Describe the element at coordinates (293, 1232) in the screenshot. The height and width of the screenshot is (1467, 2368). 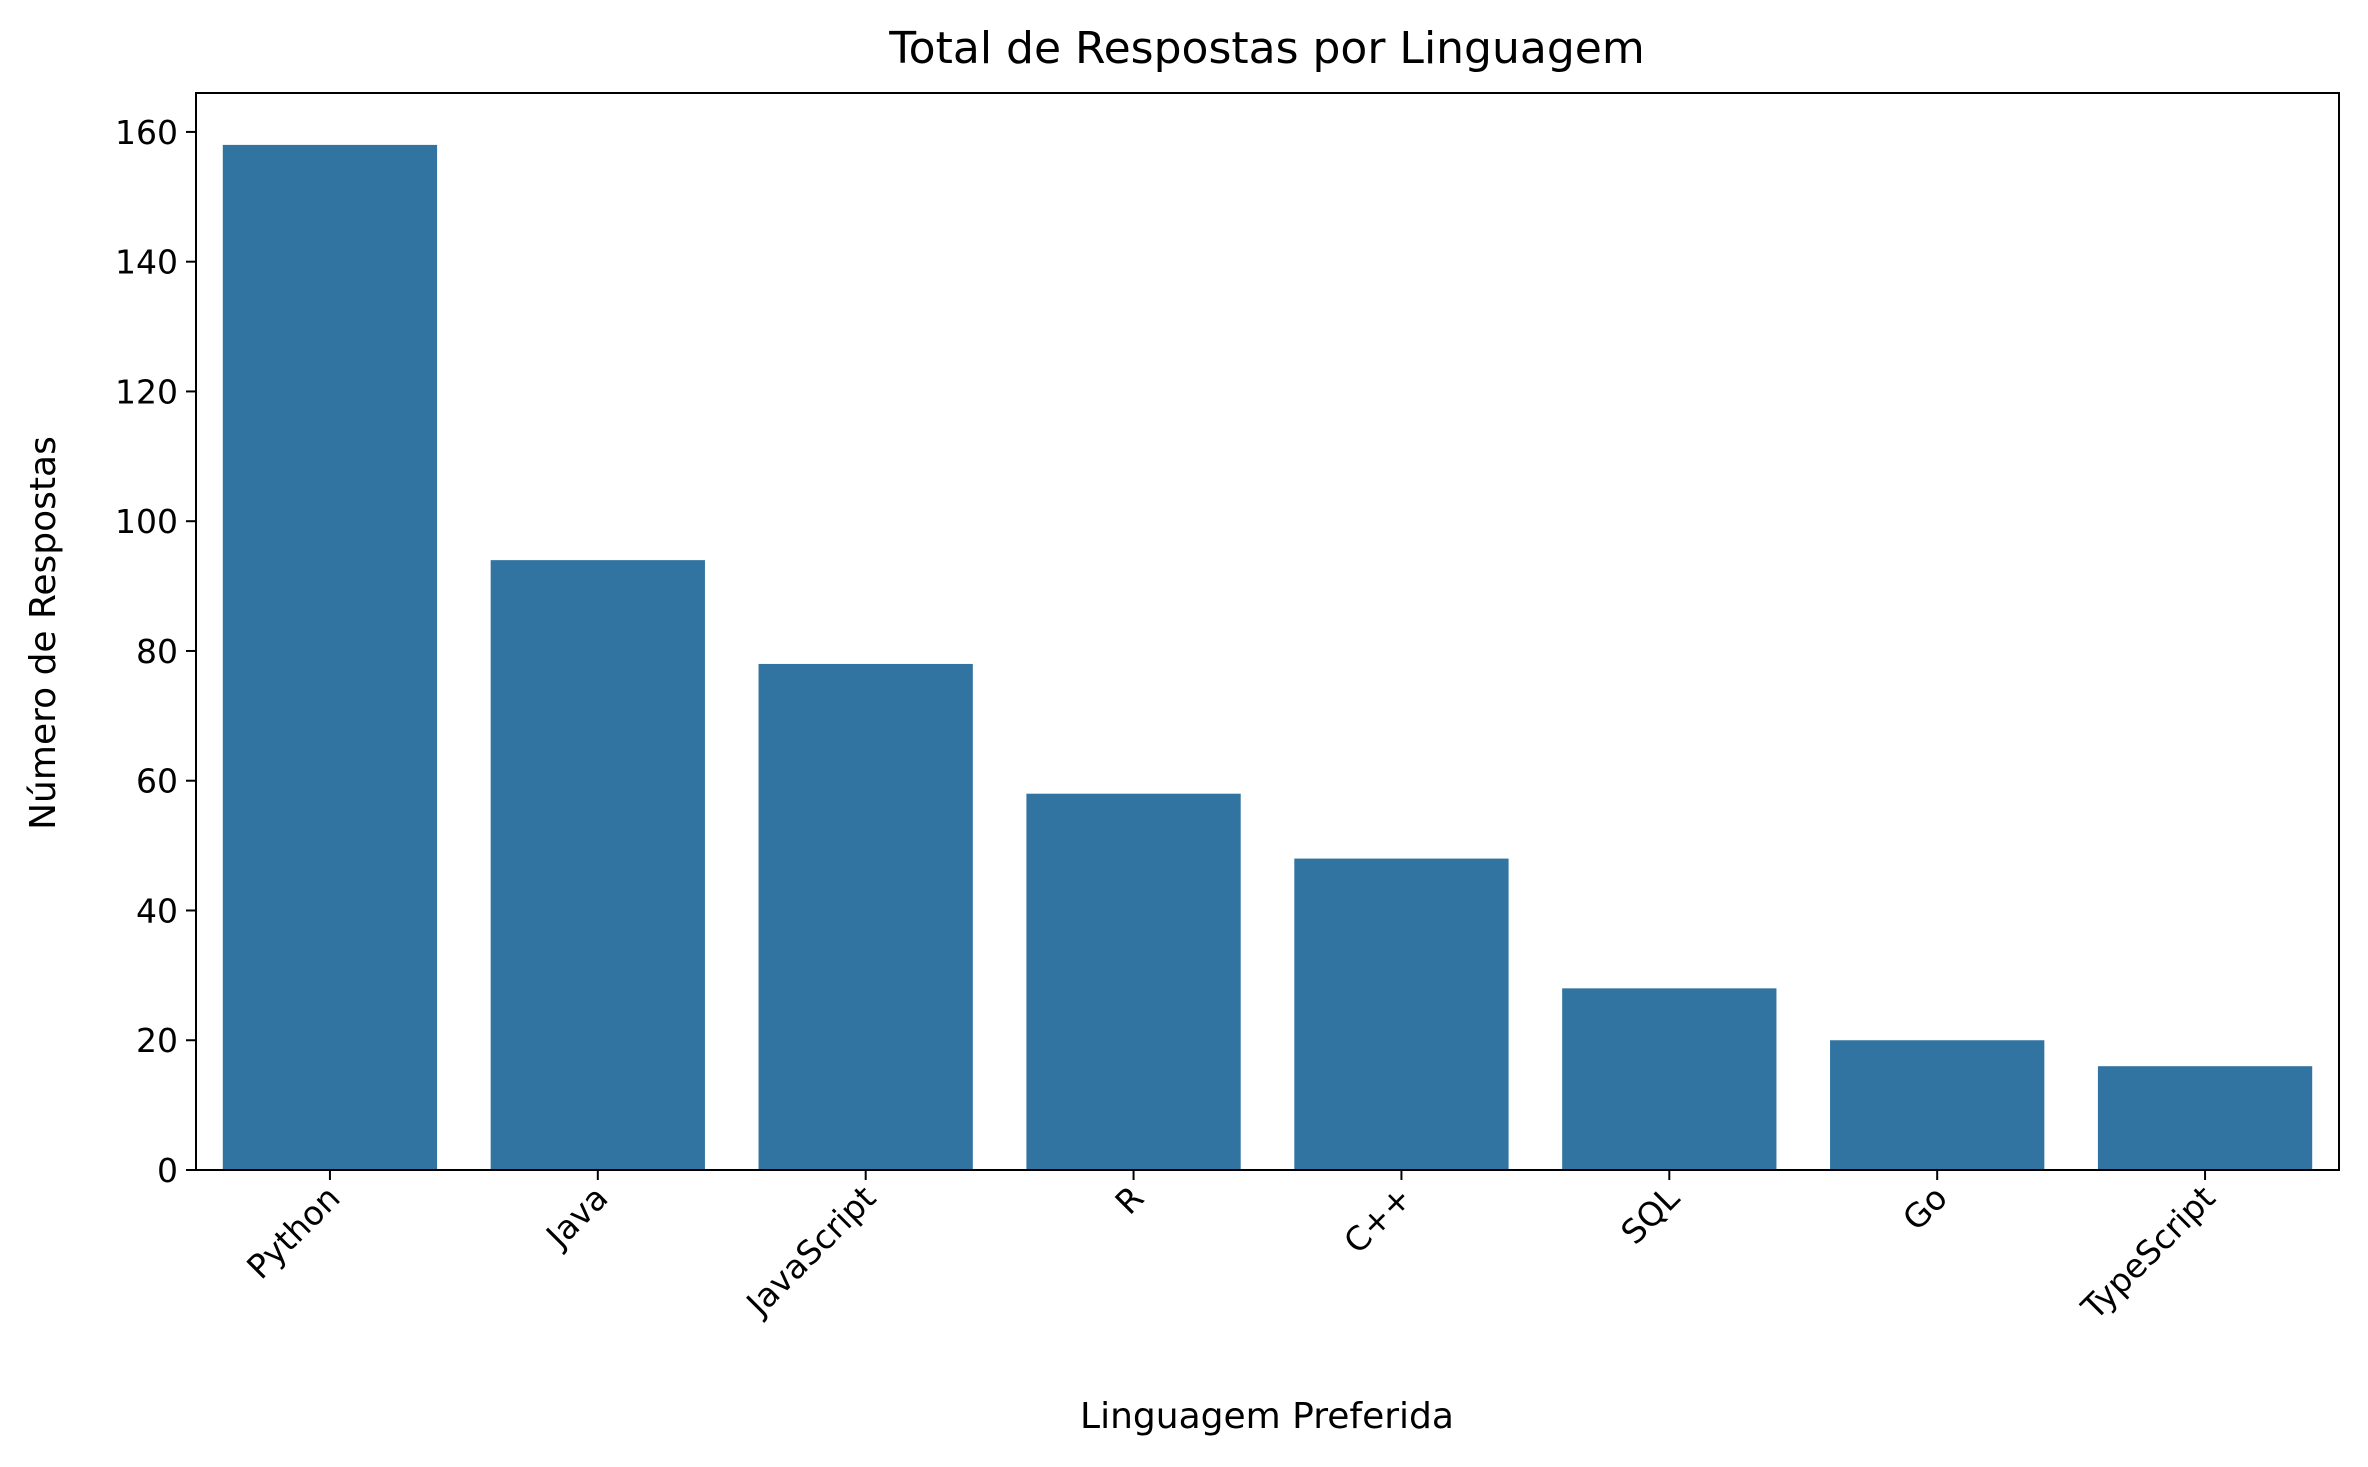
I see `x-tick-label: Python` at that location.